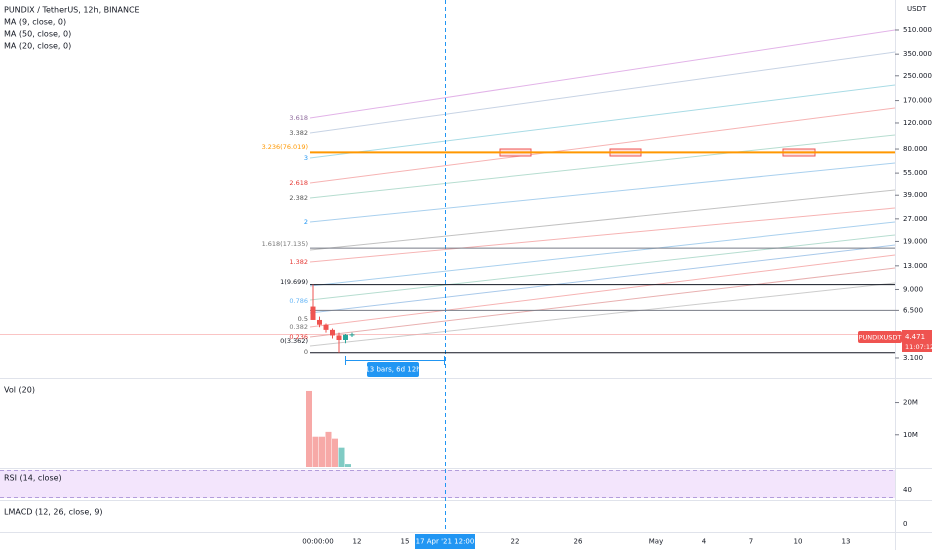 This screenshot has height=550, width=932. What do you see at coordinates (907, 490) in the screenshot?
I see `rsi-tick: 40` at bounding box center [907, 490].